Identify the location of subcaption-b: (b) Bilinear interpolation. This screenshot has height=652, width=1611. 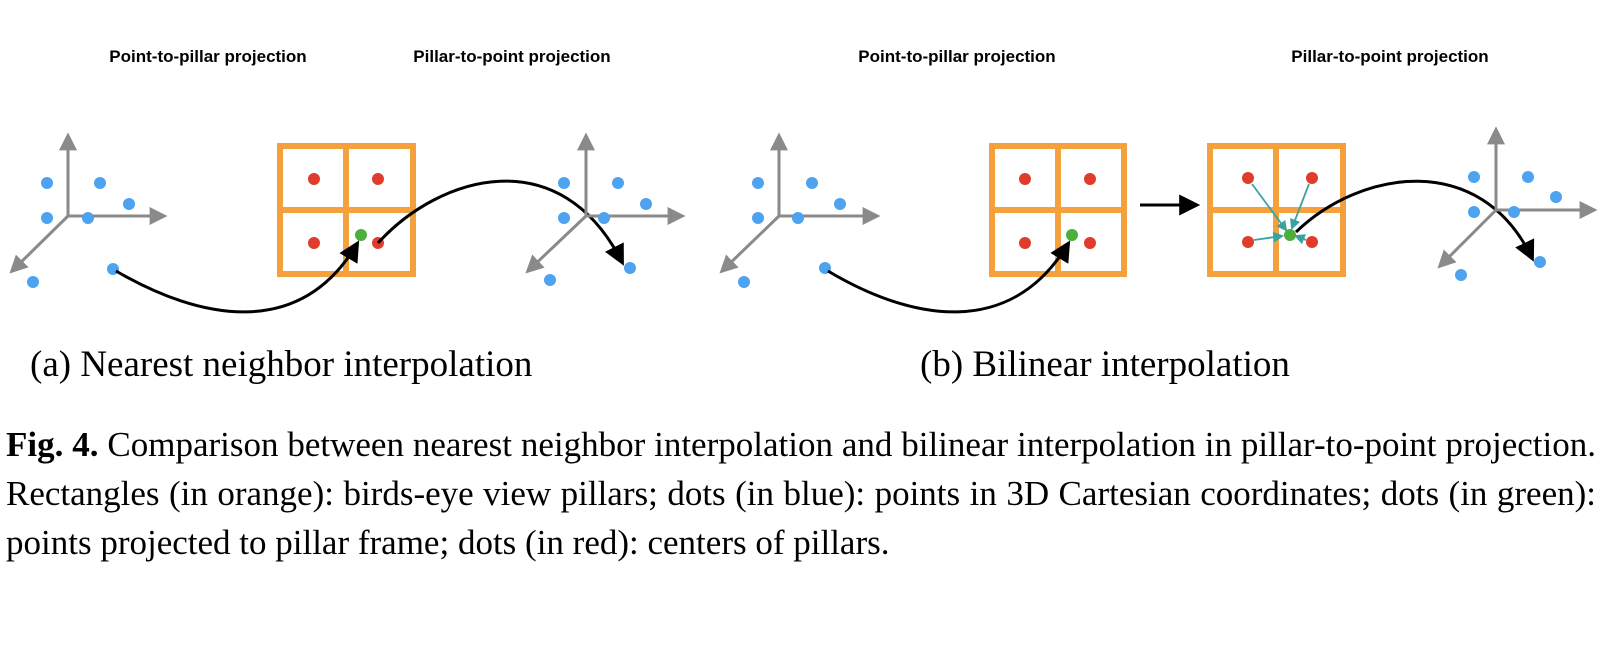
(1105, 364).